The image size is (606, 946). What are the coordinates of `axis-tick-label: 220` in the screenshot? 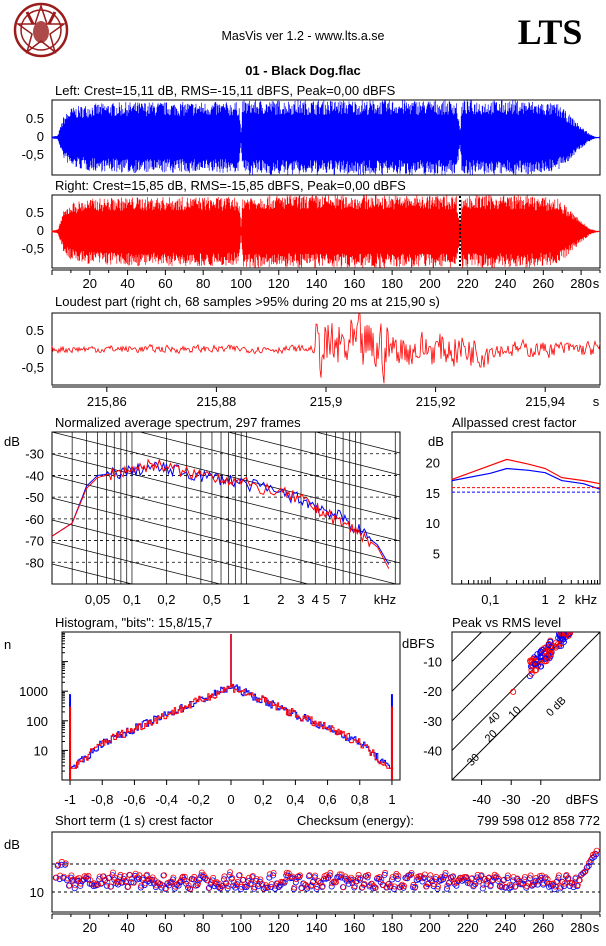 It's located at (468, 927).